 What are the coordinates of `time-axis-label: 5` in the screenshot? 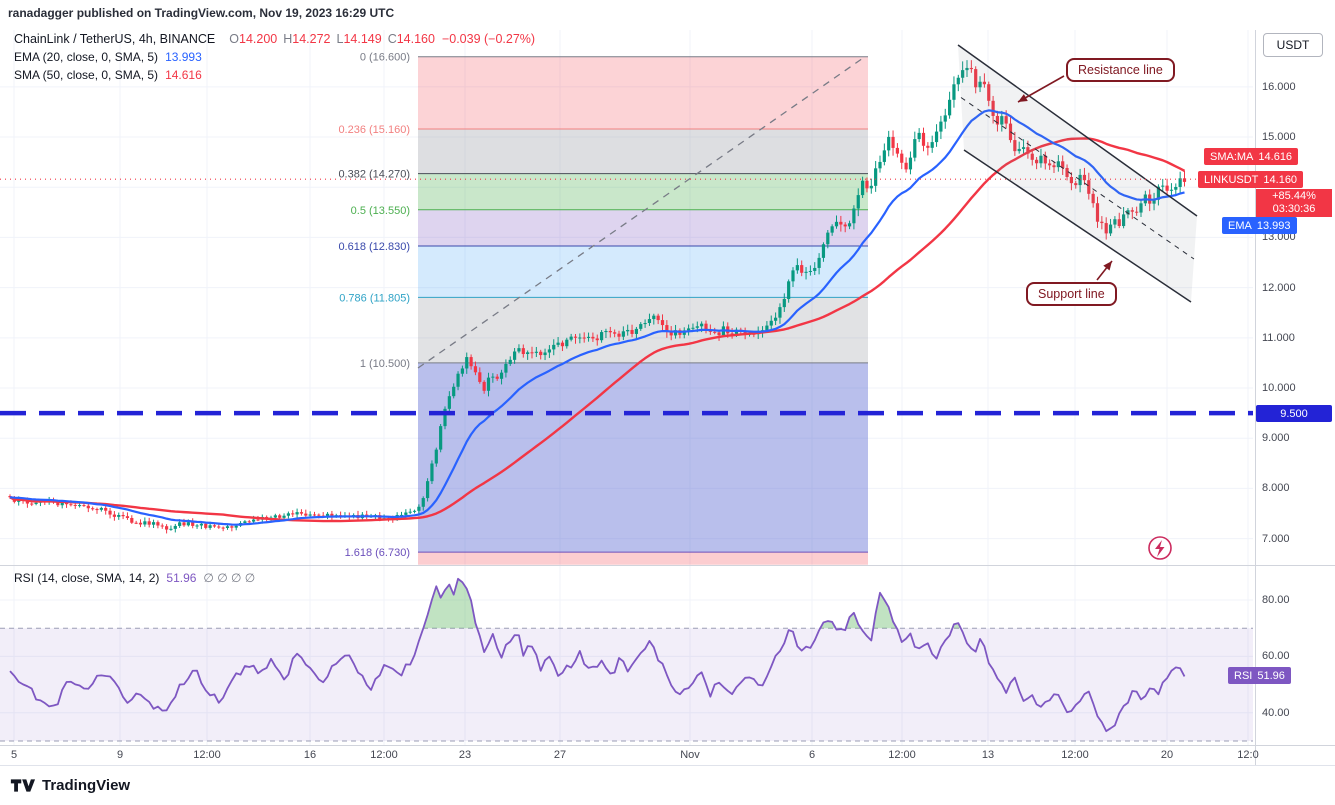 It's located at (14, 755).